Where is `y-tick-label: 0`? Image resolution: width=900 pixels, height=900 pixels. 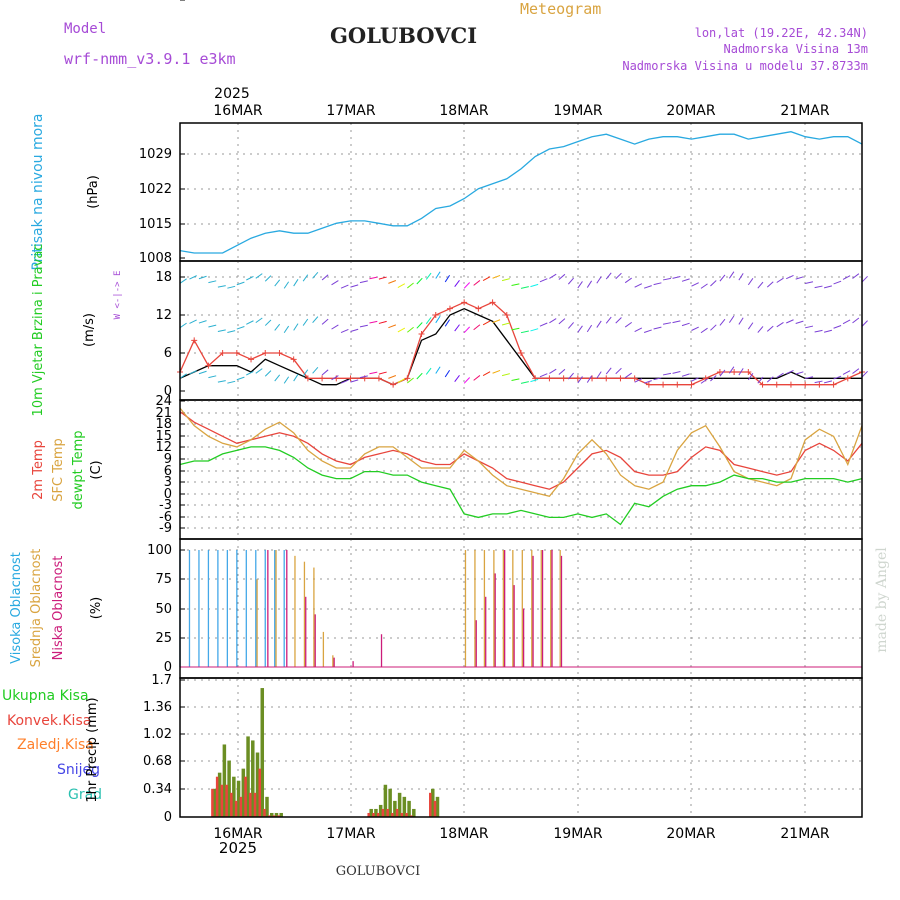 y-tick-label: 0 is located at coordinates (168, 817).